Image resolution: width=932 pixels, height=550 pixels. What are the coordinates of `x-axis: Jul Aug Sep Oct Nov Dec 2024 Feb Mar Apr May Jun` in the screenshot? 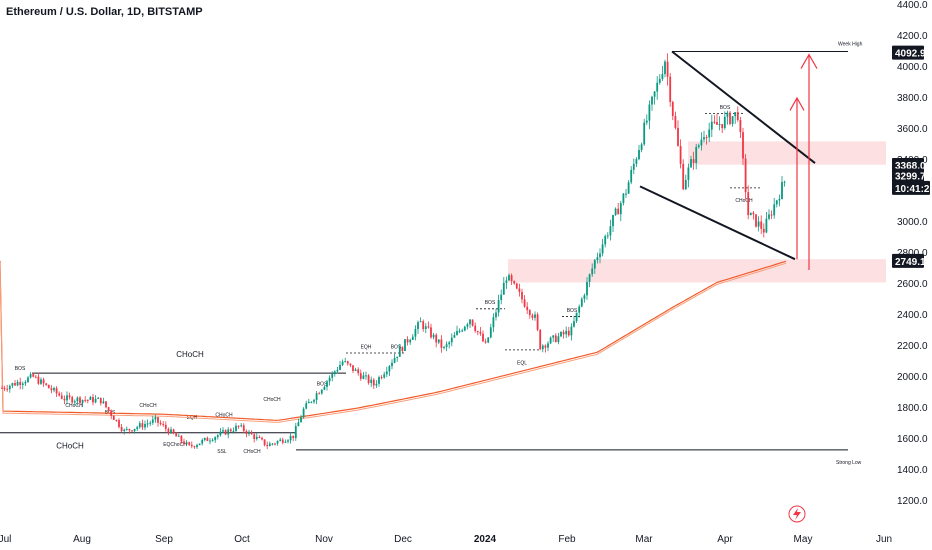 It's located at (446, 539).